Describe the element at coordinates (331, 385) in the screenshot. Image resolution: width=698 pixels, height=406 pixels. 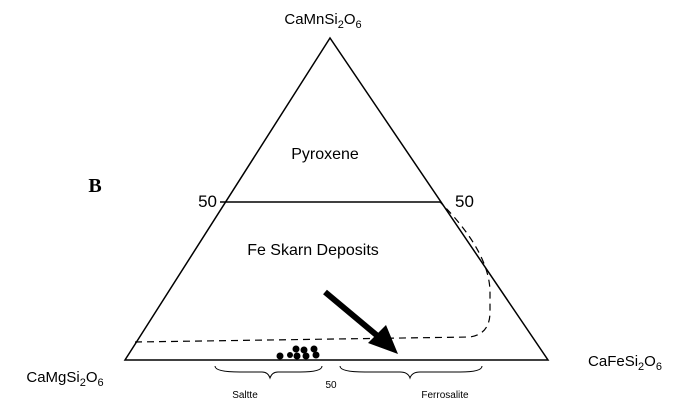
I see `base-label: 50` at that location.